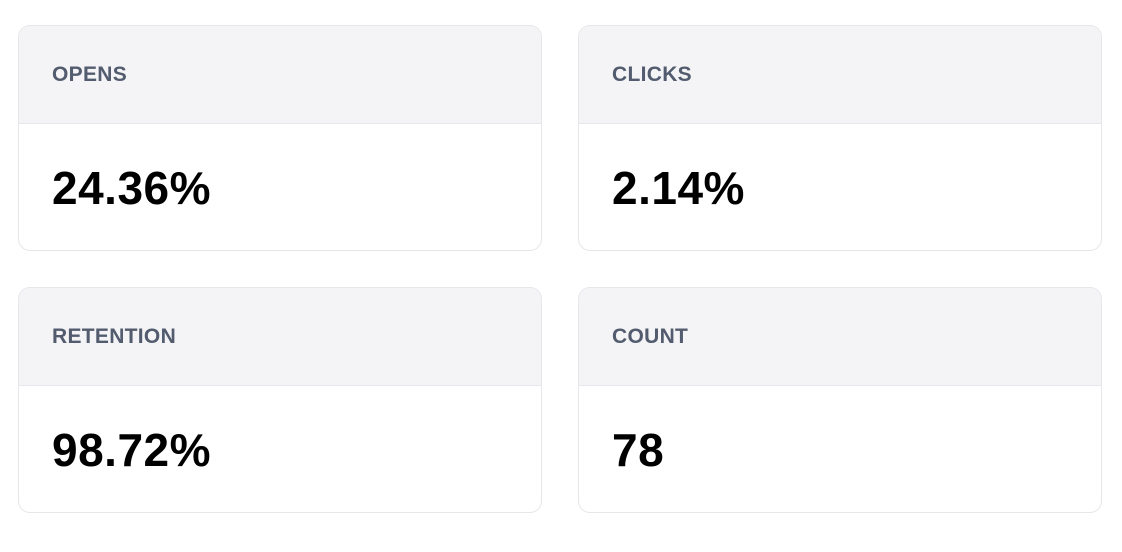 The height and width of the screenshot is (552, 1122). Describe the element at coordinates (638, 450) in the screenshot. I see `stat-value: 78` at that location.